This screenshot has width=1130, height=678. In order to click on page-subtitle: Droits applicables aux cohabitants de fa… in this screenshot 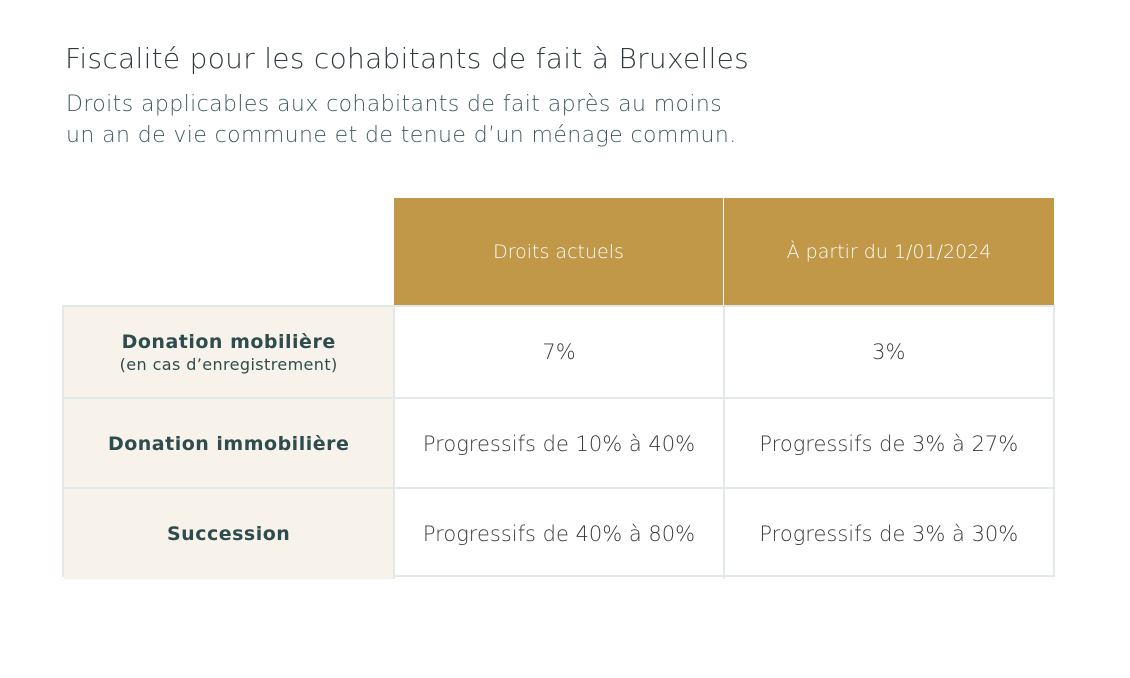, I will do `click(401, 120)`.